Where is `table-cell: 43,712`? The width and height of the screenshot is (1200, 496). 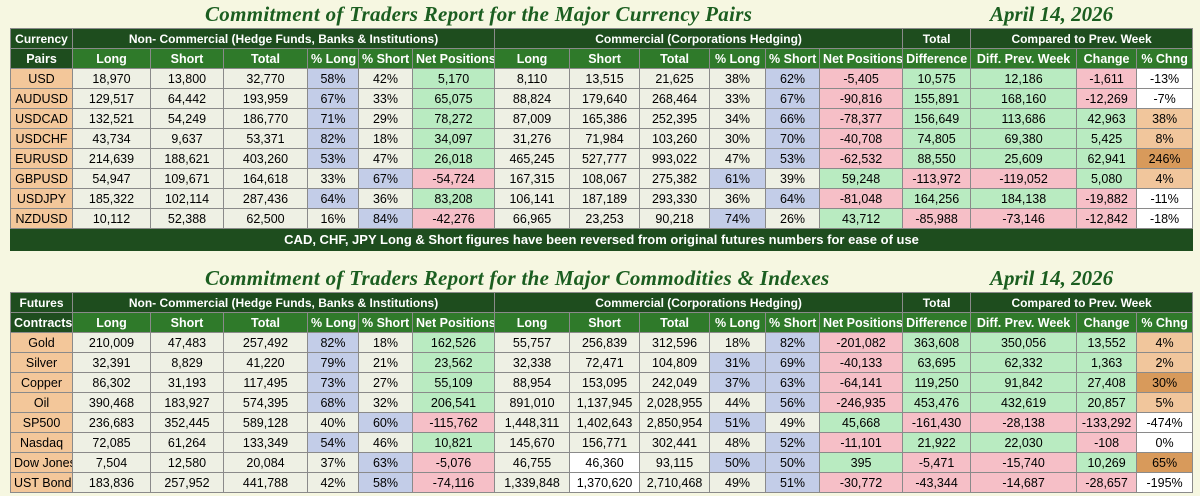 table-cell: 43,712 is located at coordinates (861, 218).